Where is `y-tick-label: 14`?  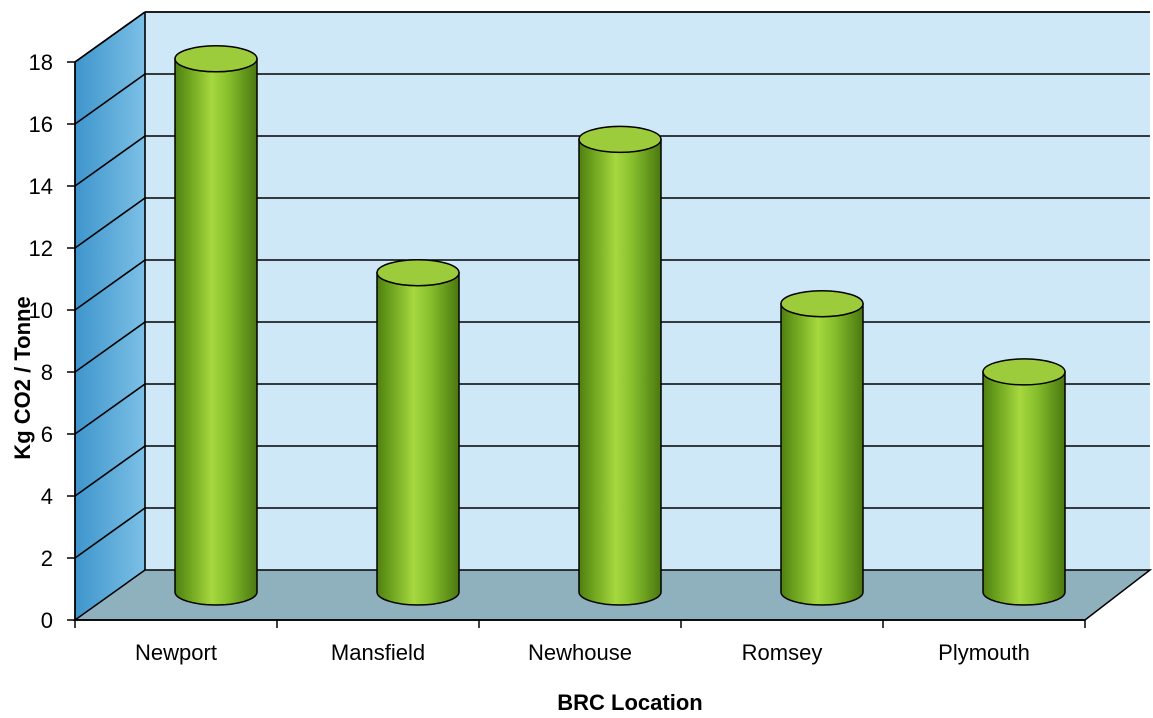 y-tick-label: 14 is located at coordinates (41, 186).